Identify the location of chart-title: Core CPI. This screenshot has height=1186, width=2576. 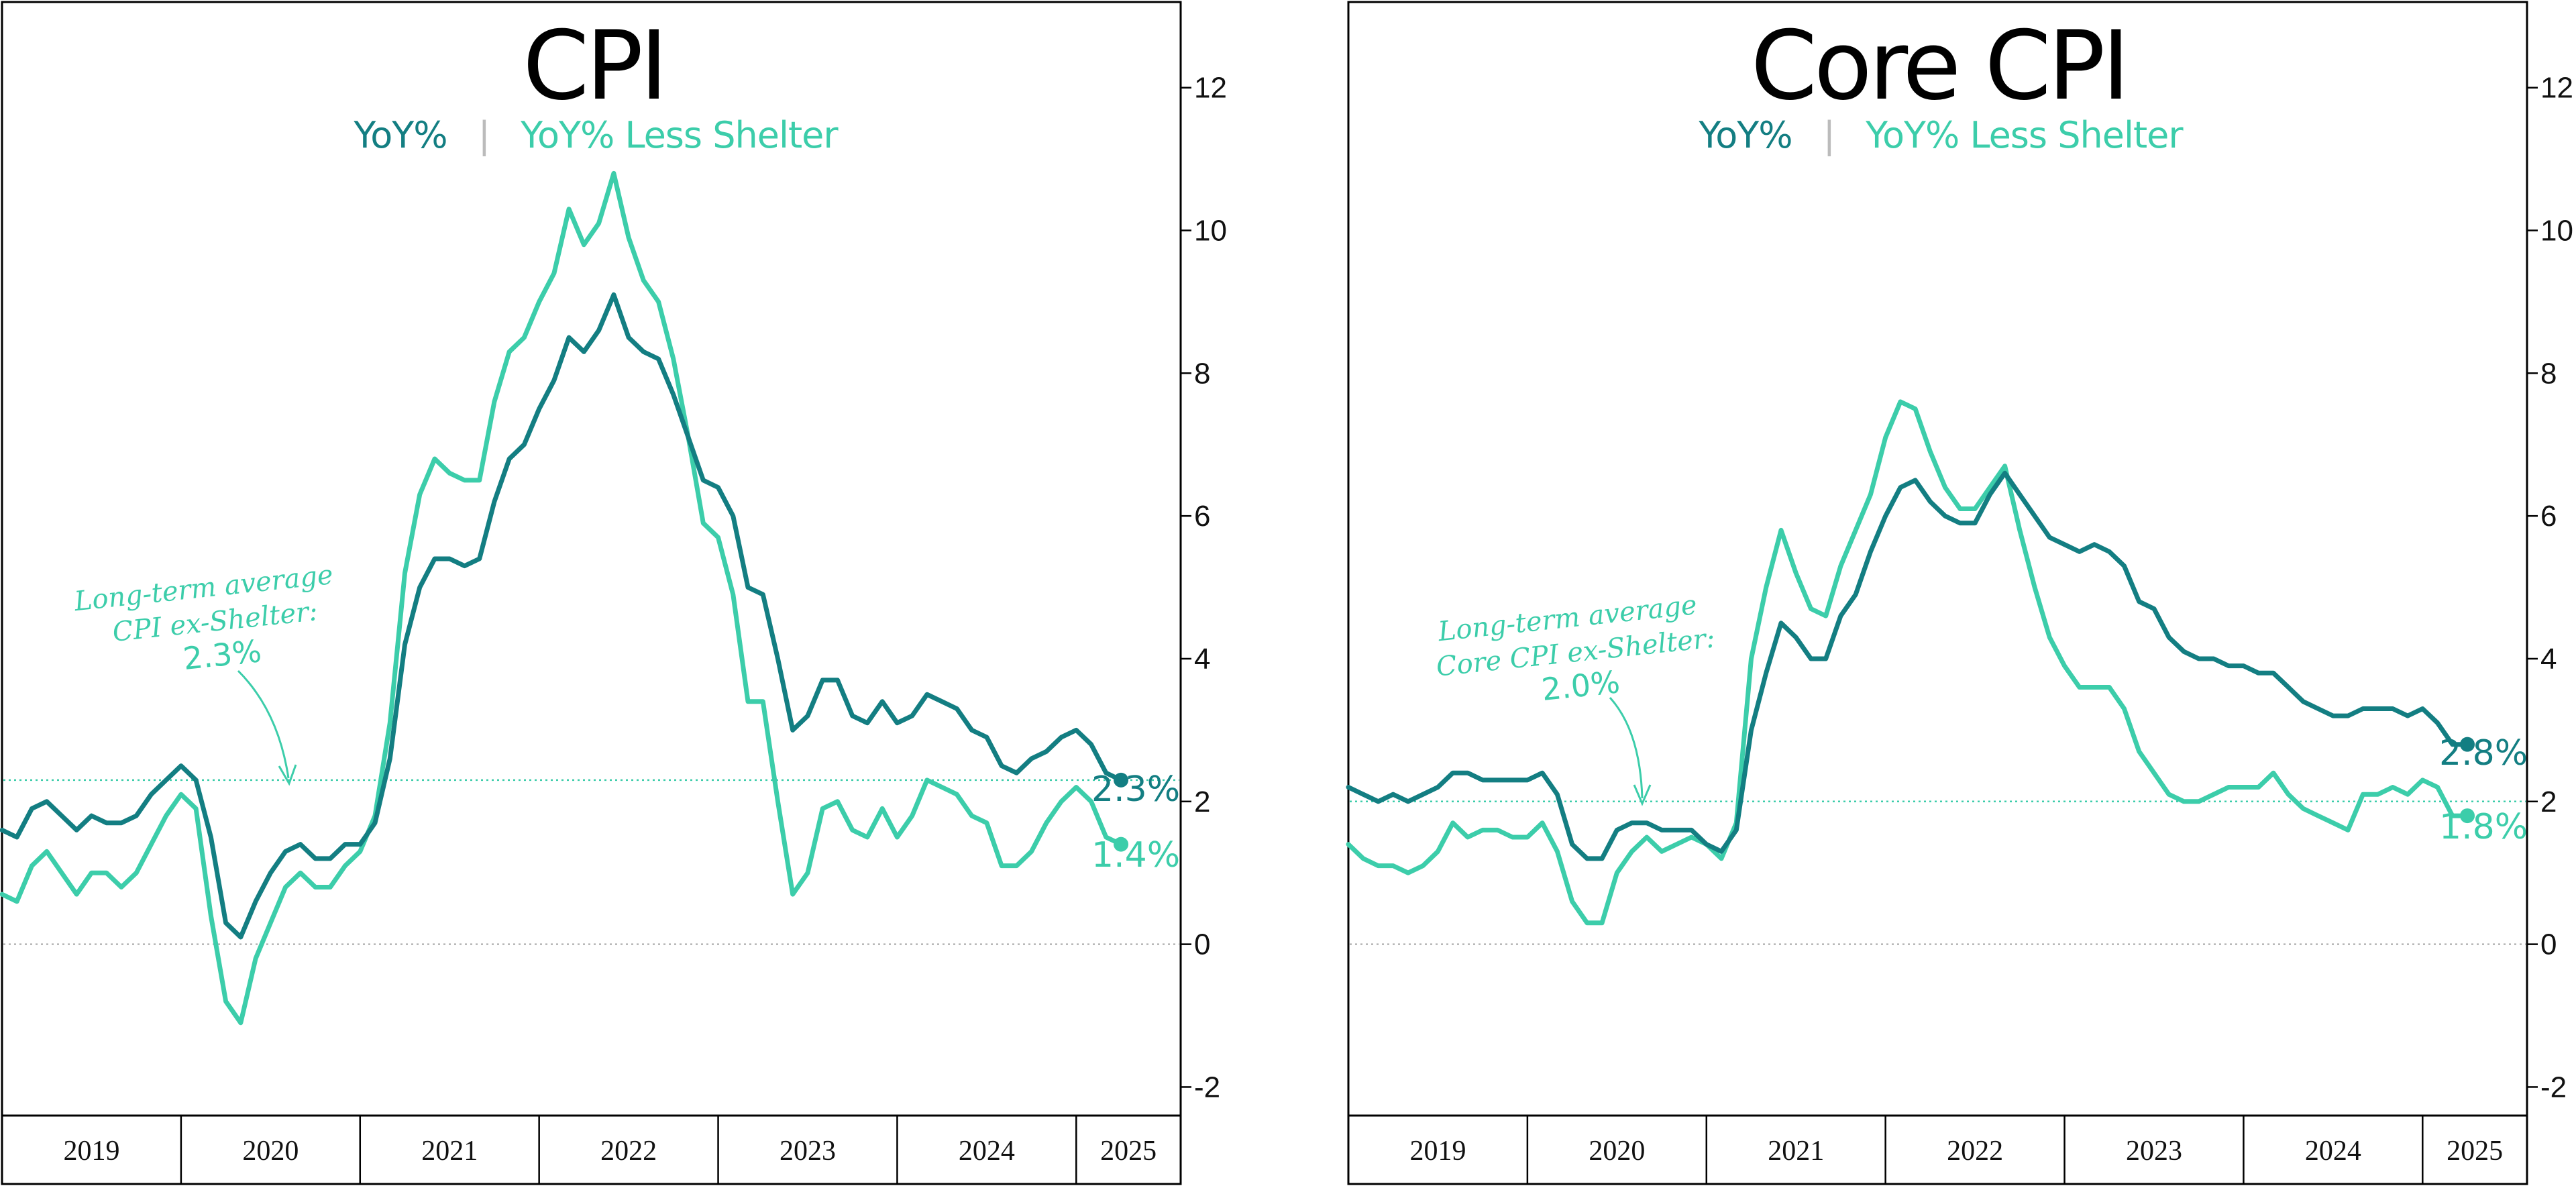
(1939, 66).